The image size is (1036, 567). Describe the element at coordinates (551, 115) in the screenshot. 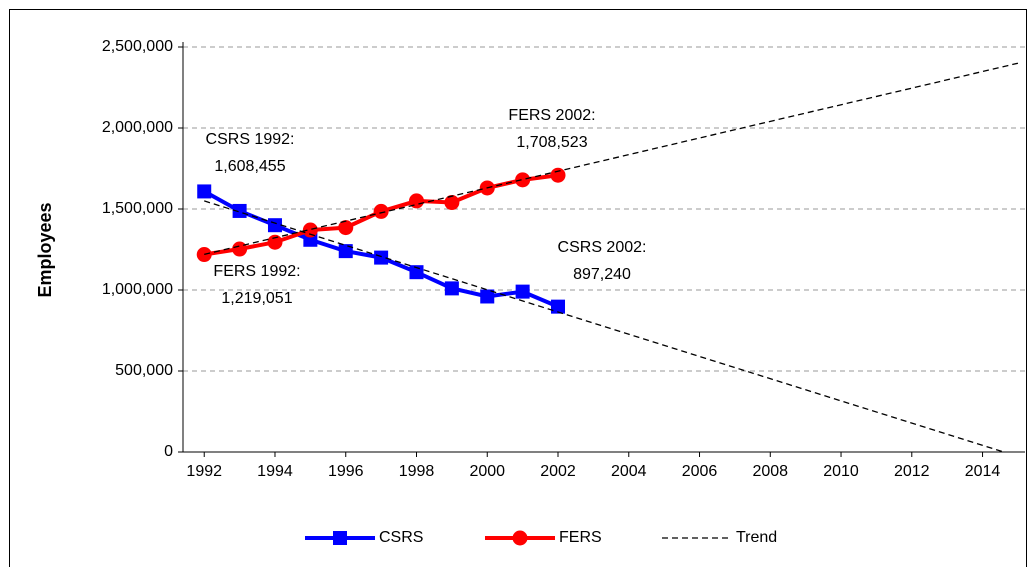

I see `annotation: FERS 2002:` at that location.